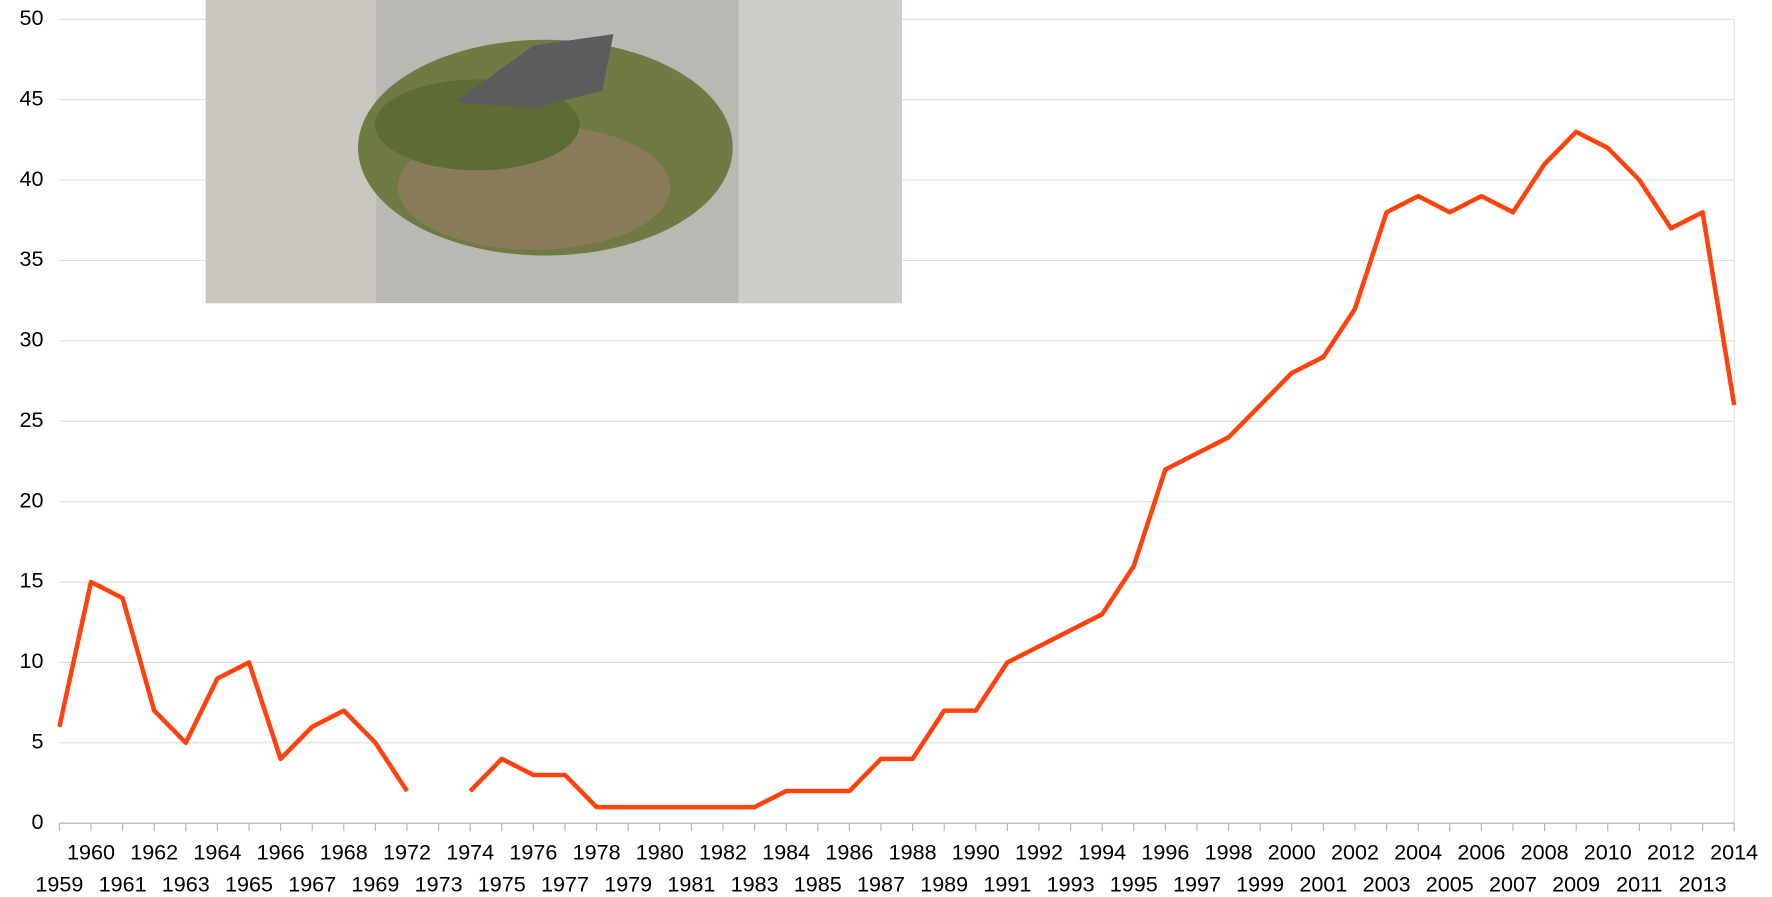 The height and width of the screenshot is (897, 1772). I want to click on x-tick-label: 1977, so click(565, 883).